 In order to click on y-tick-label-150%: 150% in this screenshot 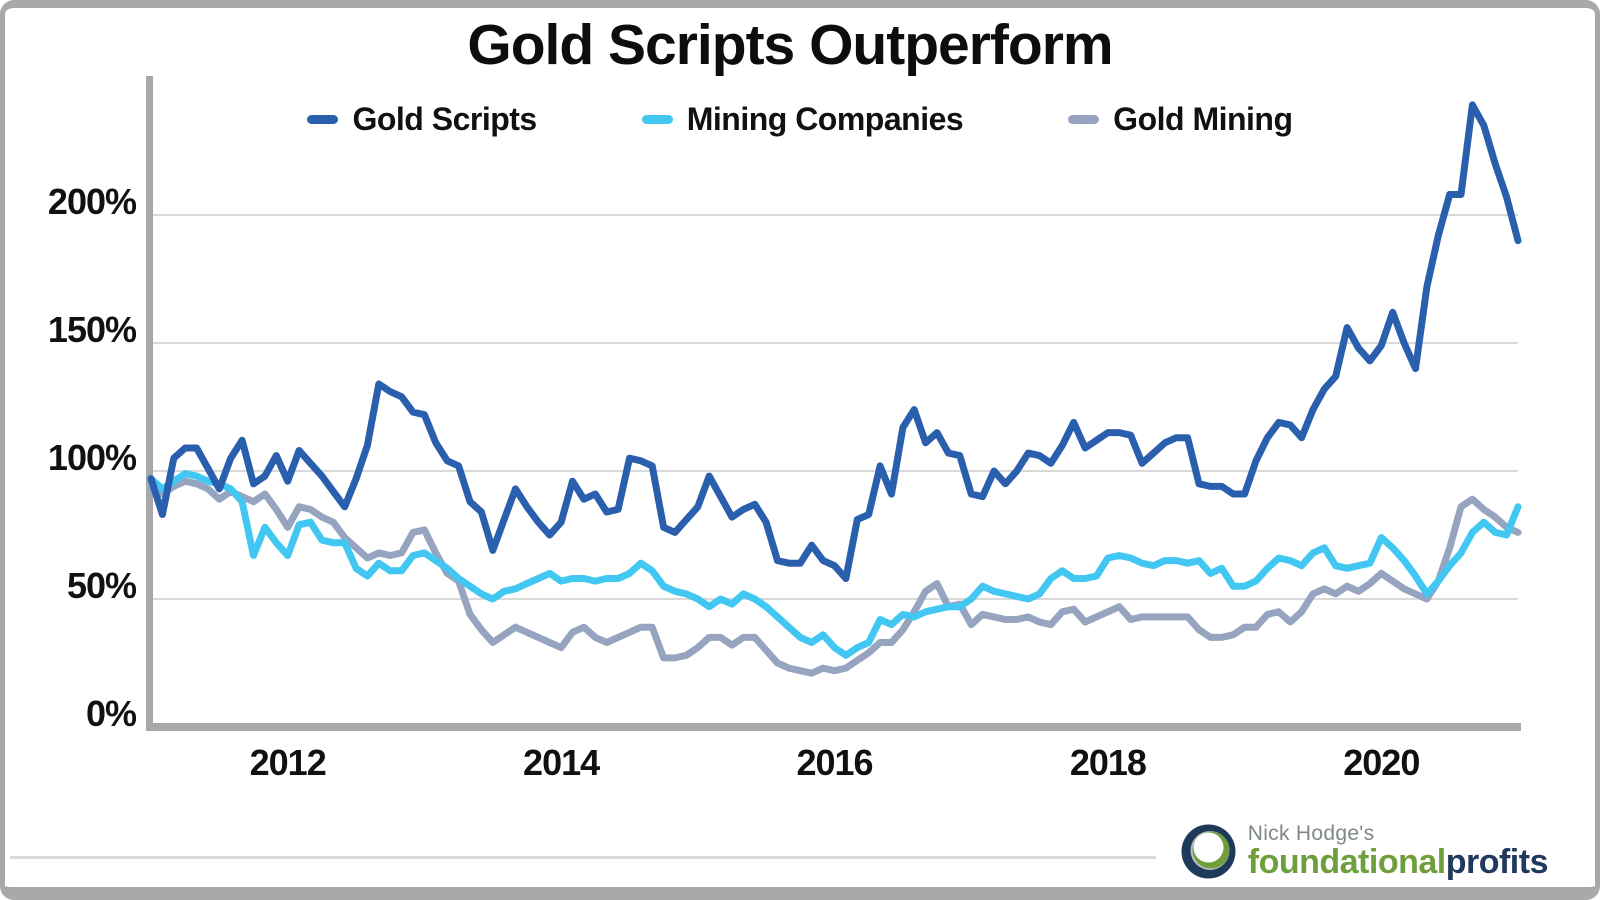, I will do `click(92, 329)`.